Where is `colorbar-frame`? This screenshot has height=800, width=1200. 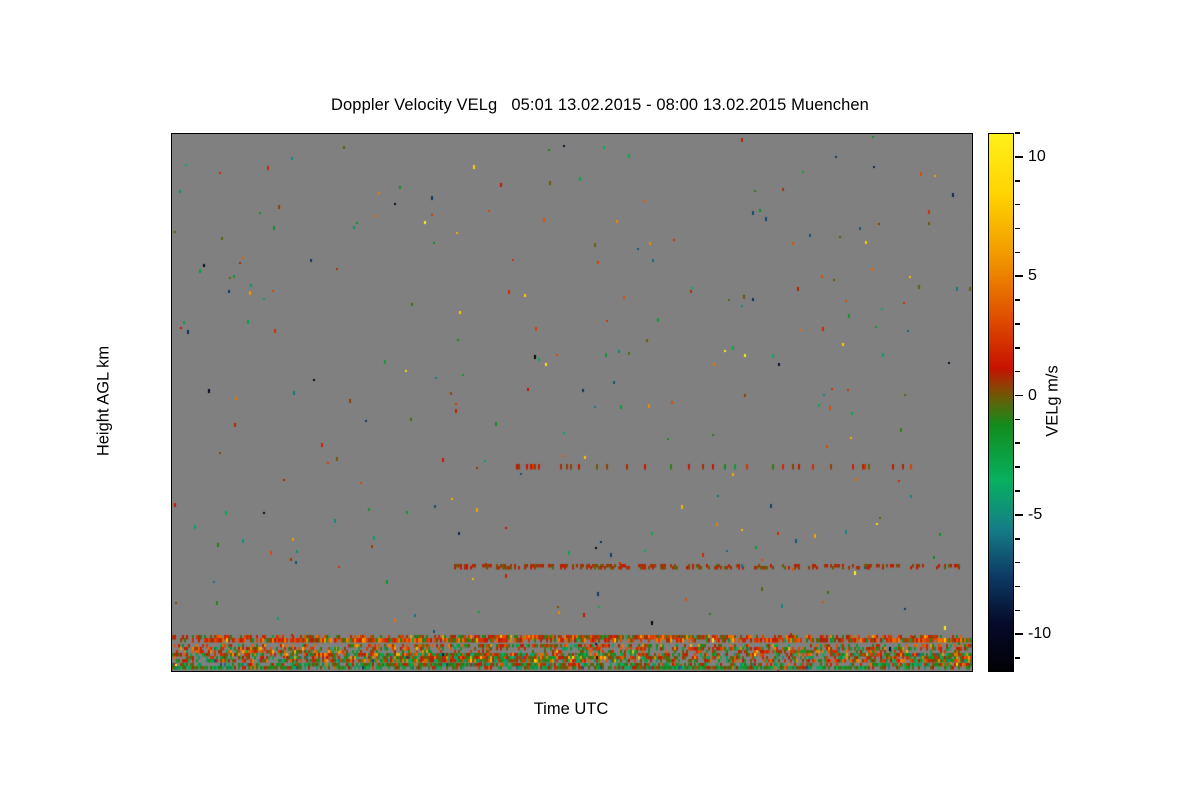
colorbar-frame is located at coordinates (1001, 402).